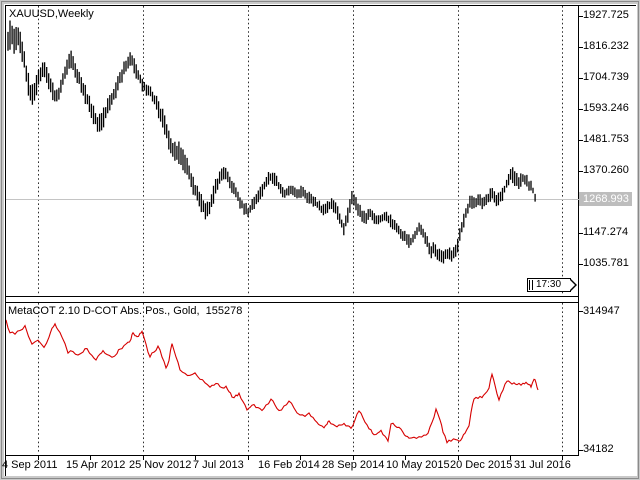  What do you see at coordinates (575, 199) in the screenshot?
I see `current-price-tick` at bounding box center [575, 199].